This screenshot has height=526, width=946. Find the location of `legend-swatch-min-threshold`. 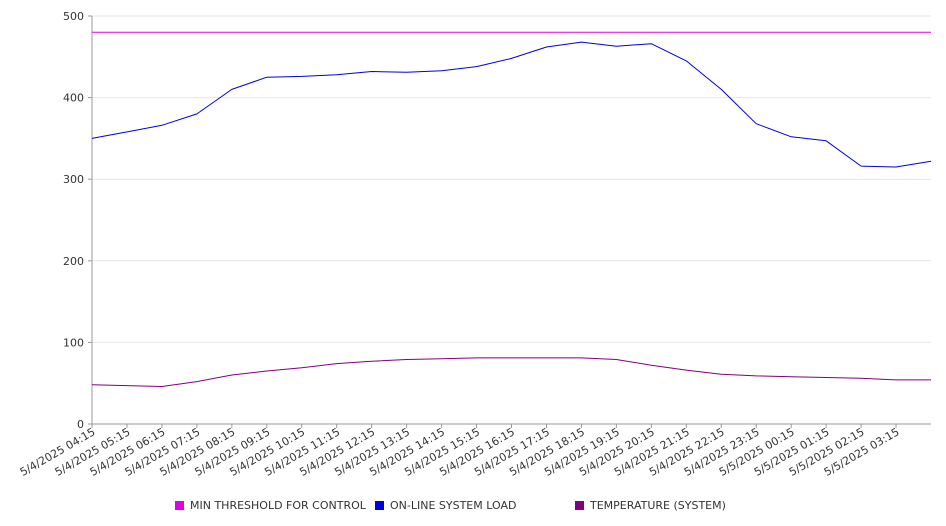

legend-swatch-min-threshold is located at coordinates (179, 505).